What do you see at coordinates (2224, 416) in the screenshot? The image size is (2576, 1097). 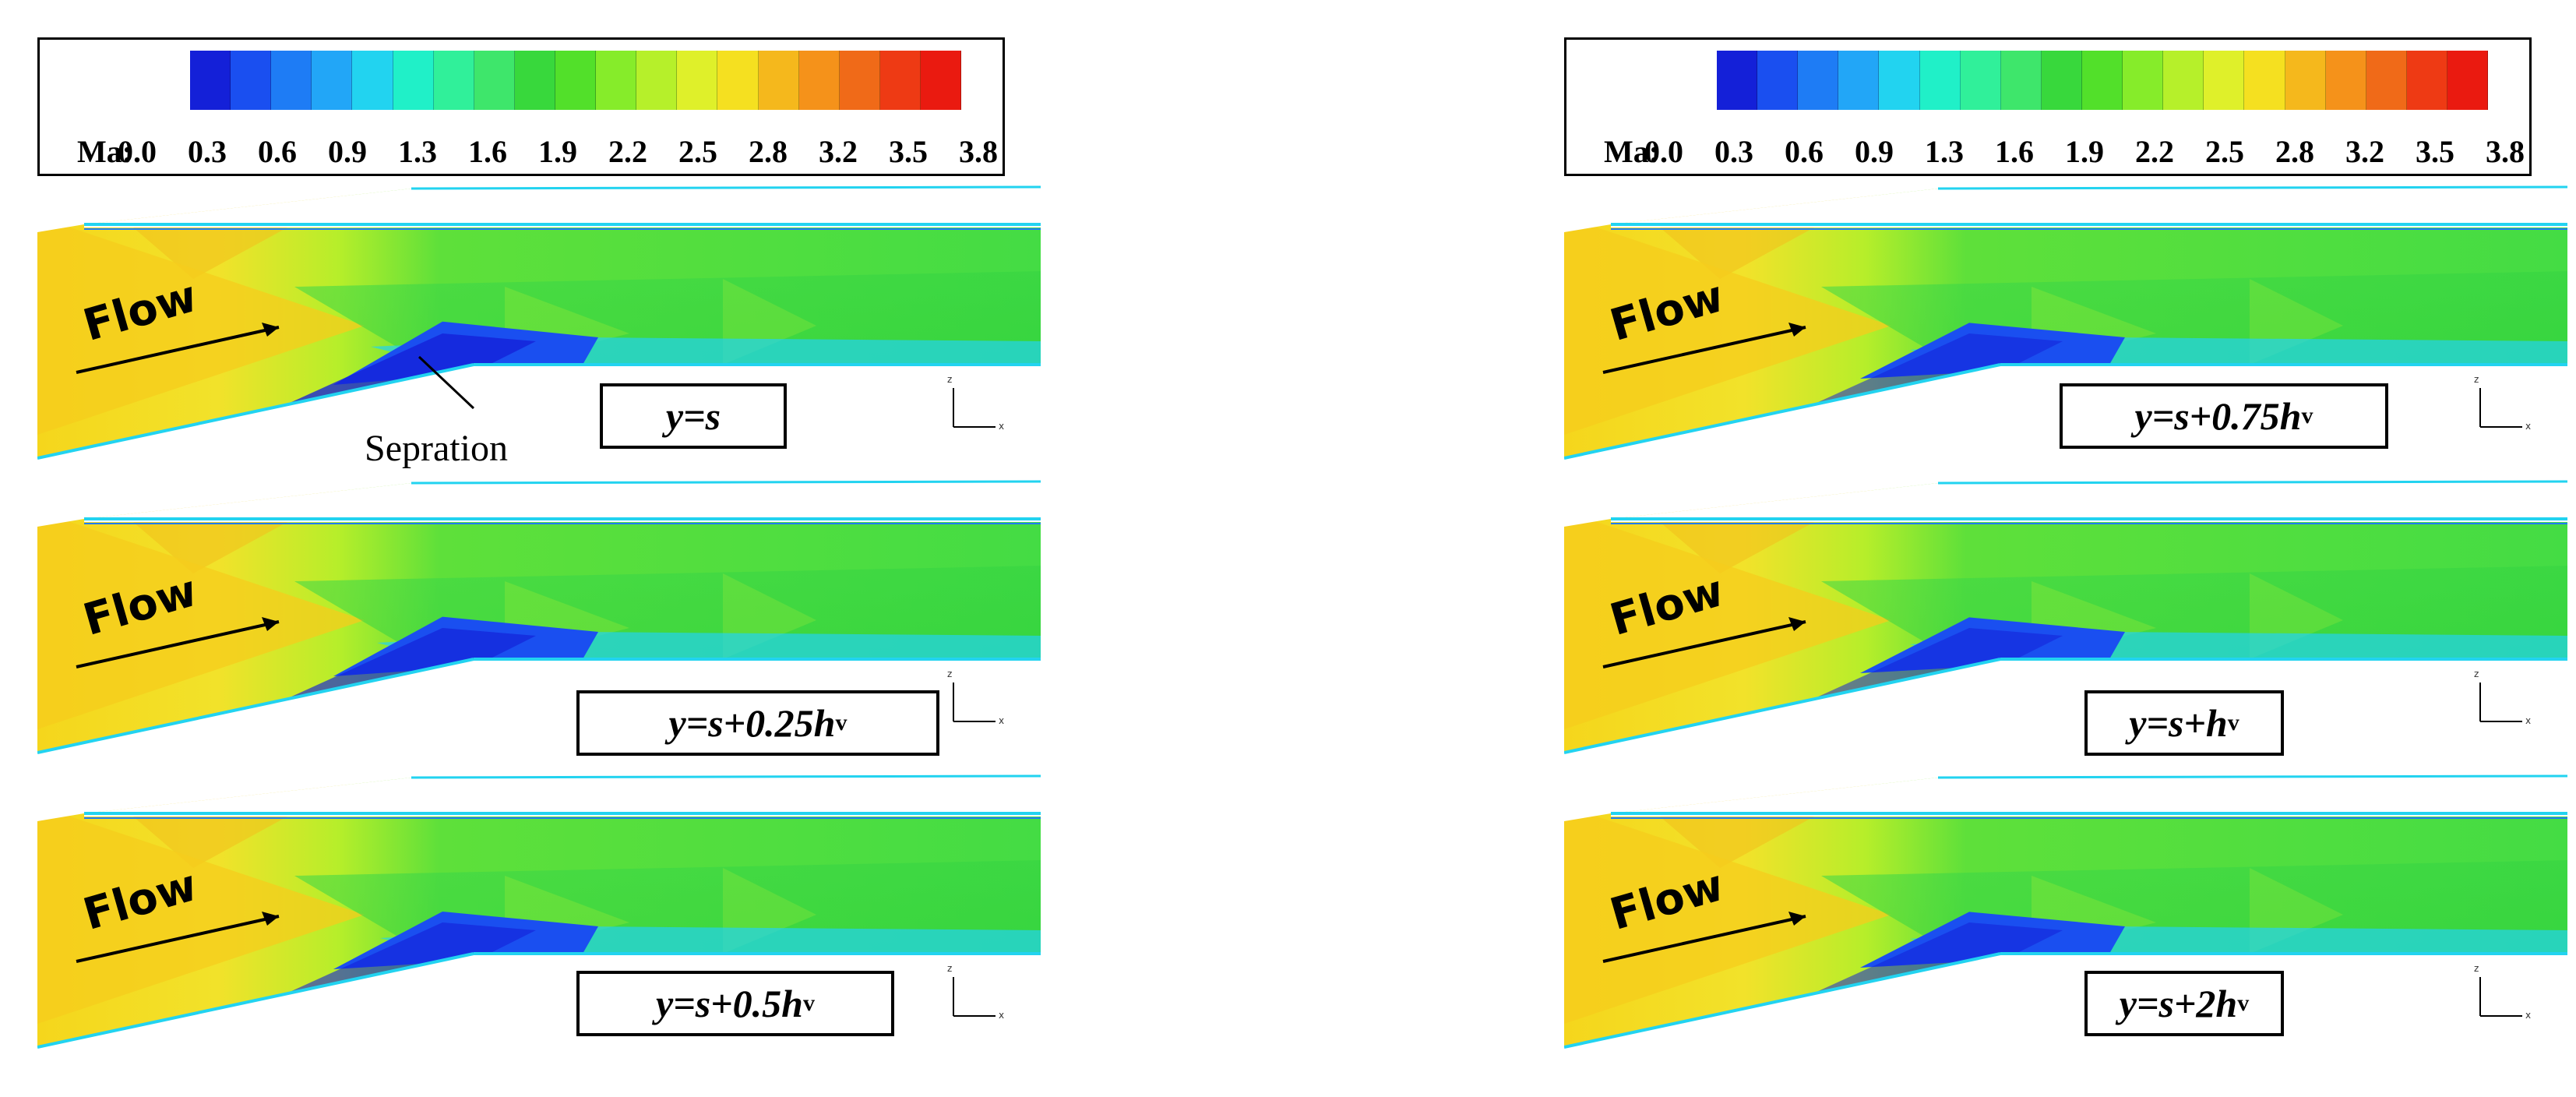 I see `case-label-box: y=s+0.75h v` at bounding box center [2224, 416].